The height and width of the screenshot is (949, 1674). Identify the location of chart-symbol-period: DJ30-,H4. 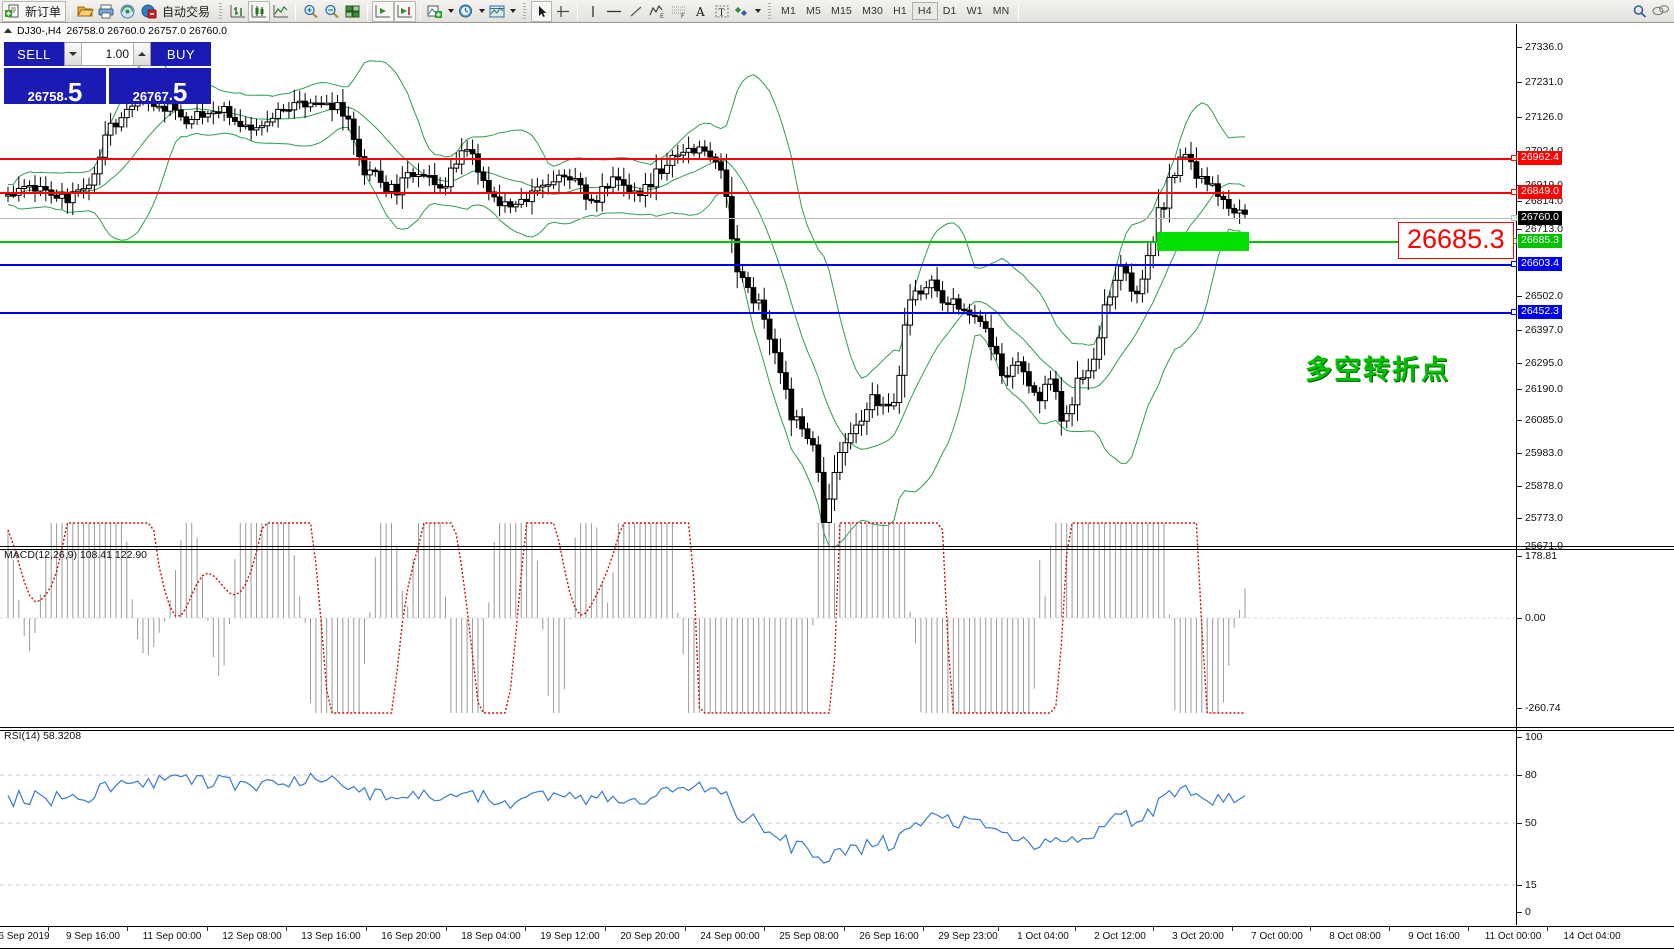
(39, 30).